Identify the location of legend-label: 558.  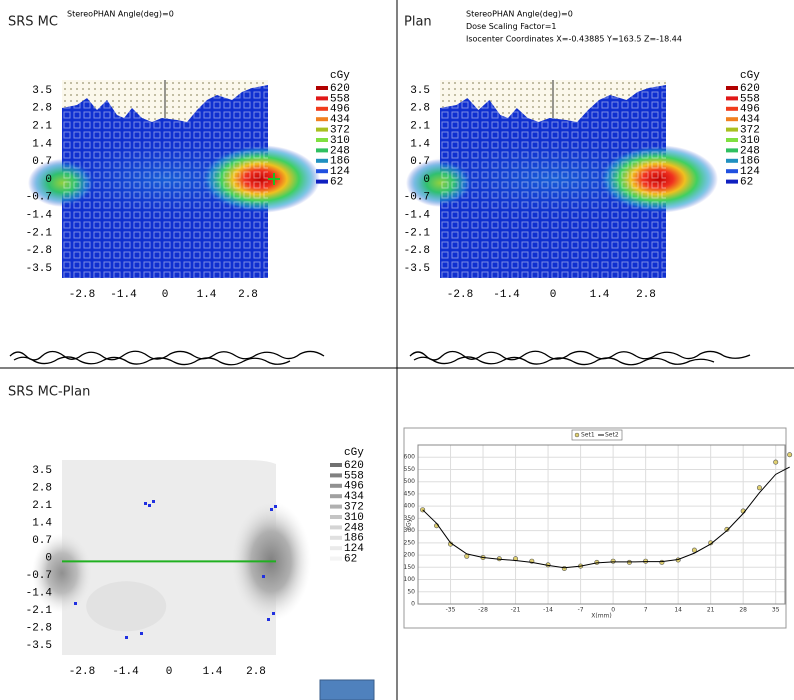
(750, 99).